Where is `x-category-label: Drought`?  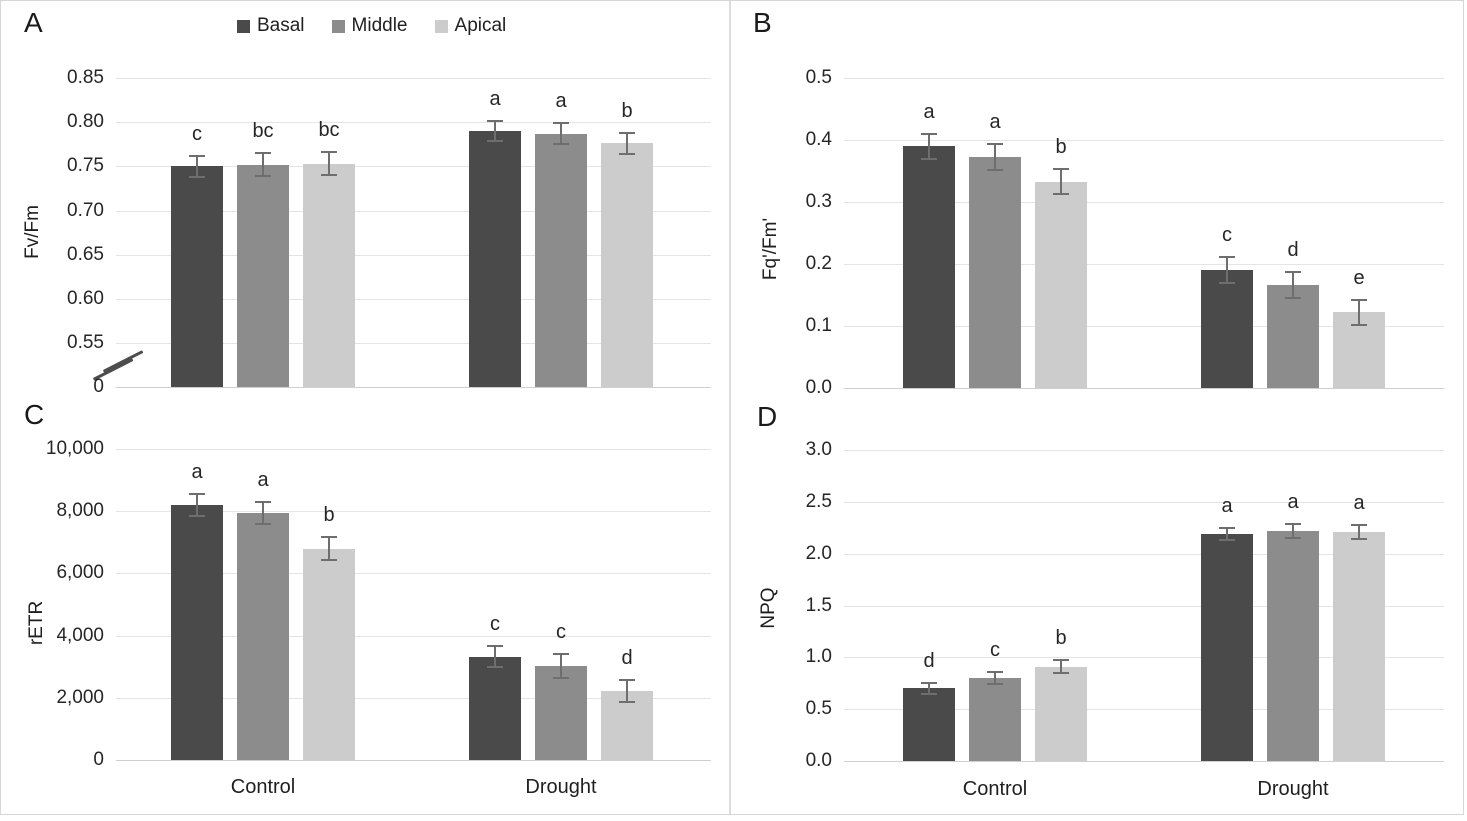
x-category-label: Drought is located at coordinates (561, 787).